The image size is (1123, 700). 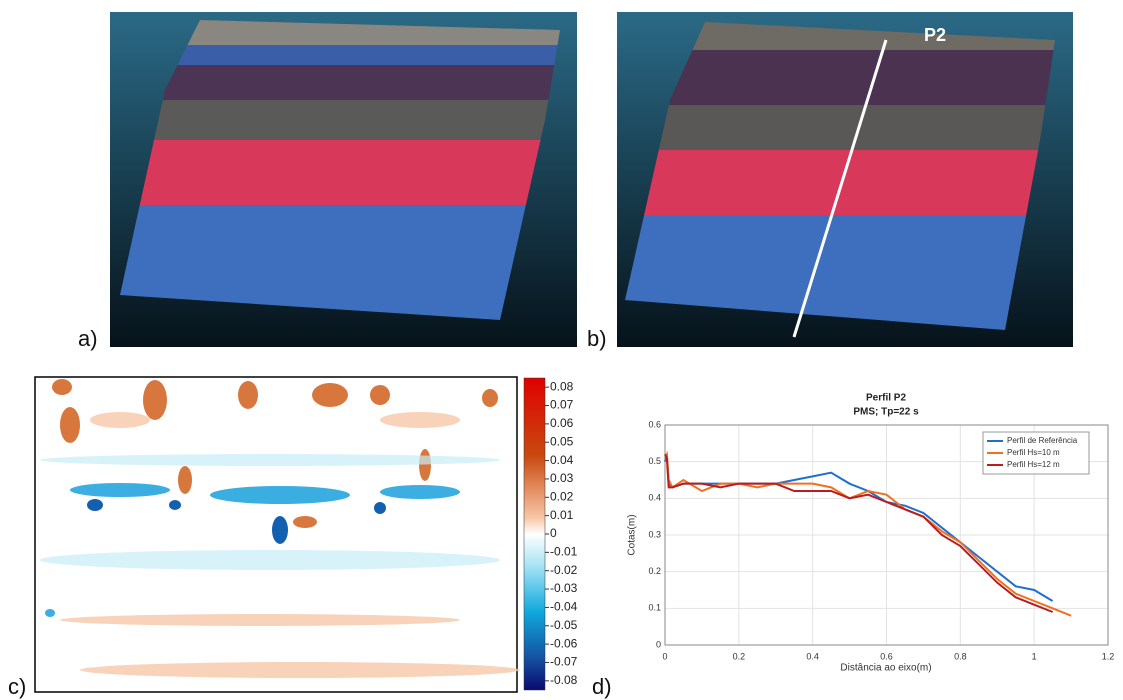 I want to click on profile-label: P2, so click(x=935, y=35).